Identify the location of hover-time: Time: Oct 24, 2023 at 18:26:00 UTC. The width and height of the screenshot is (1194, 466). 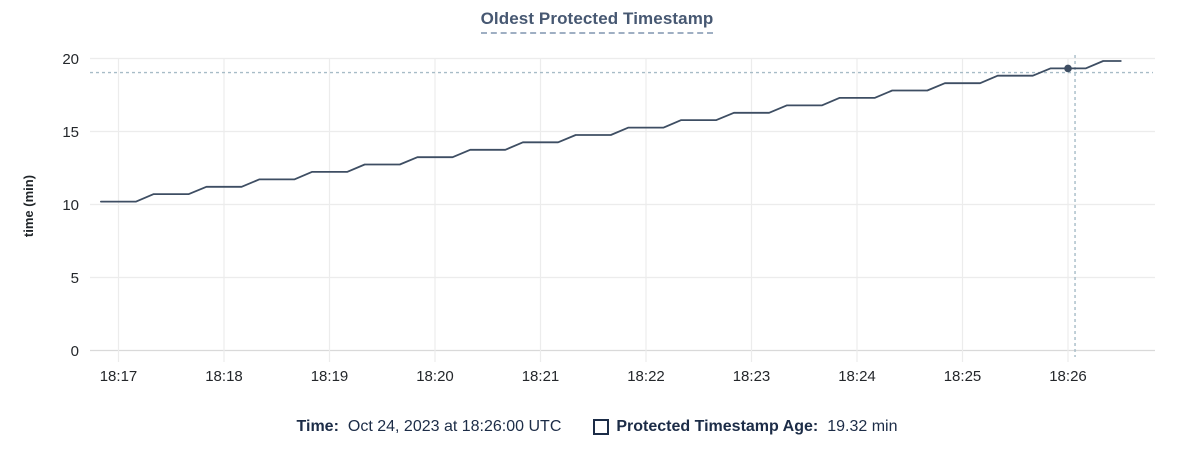
(429, 427).